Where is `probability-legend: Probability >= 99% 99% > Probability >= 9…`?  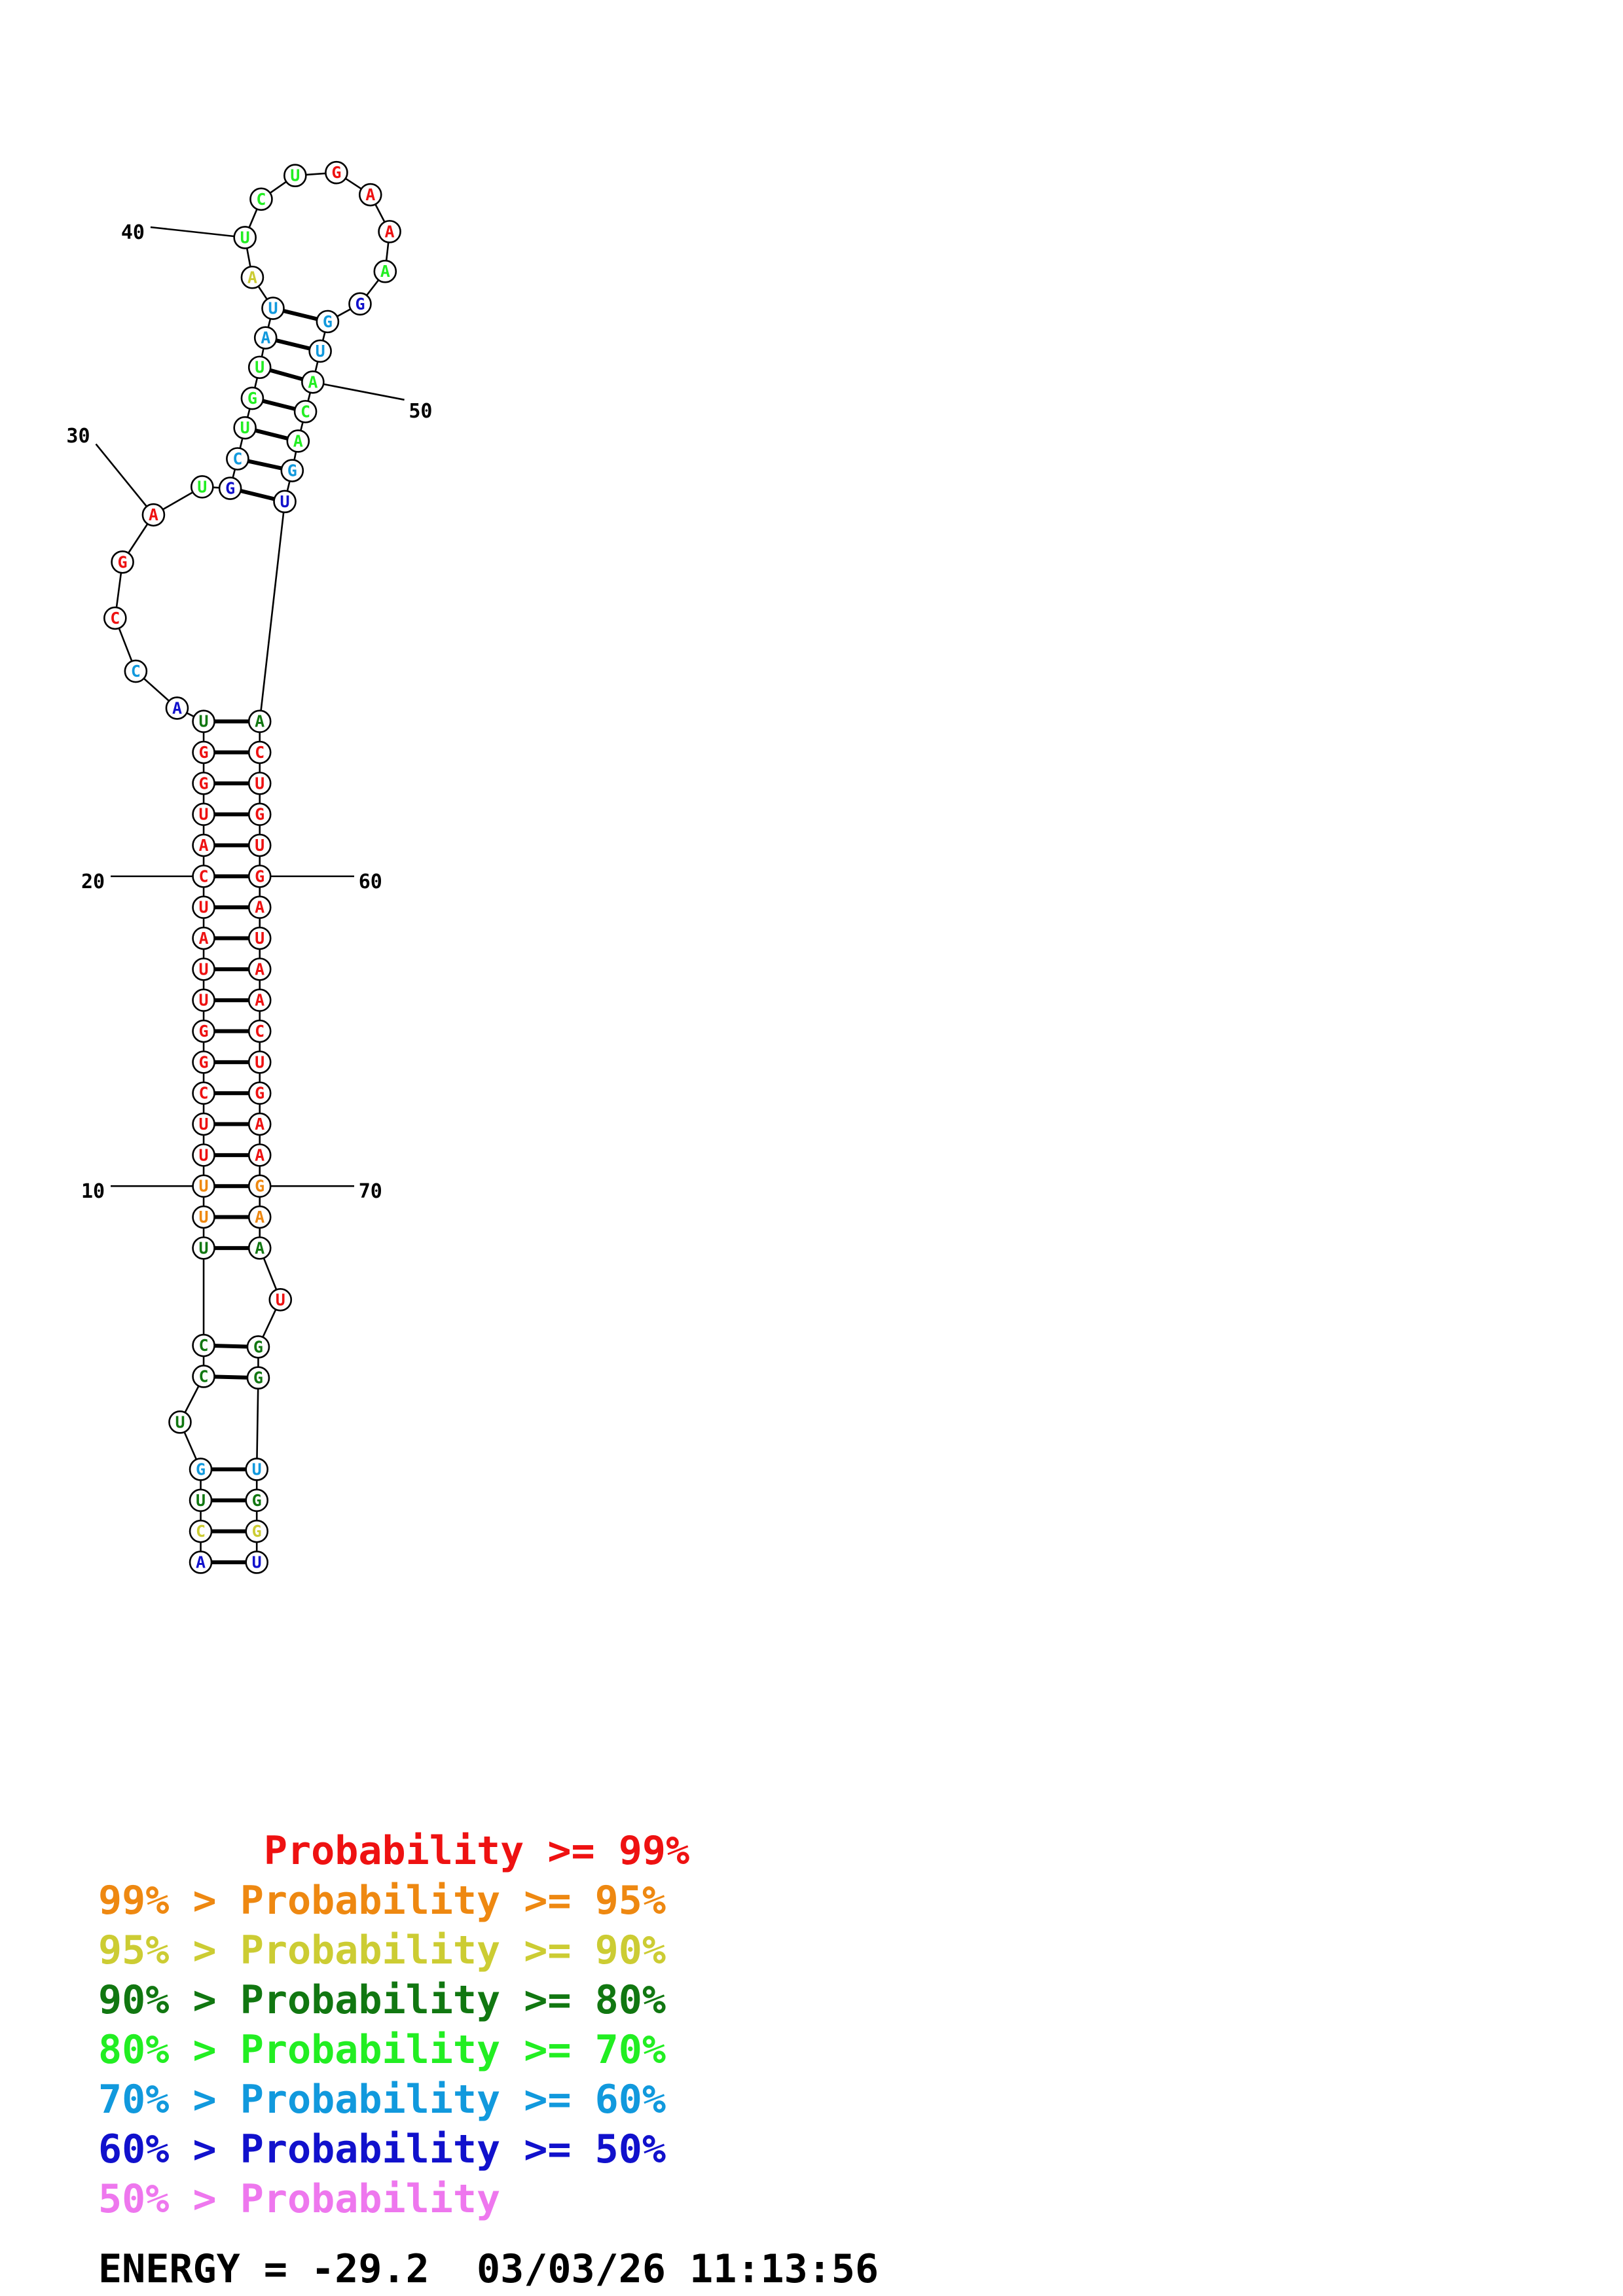 probability-legend: Probability >= 99% 99% > Probability >= 9… is located at coordinates (393, 2025).